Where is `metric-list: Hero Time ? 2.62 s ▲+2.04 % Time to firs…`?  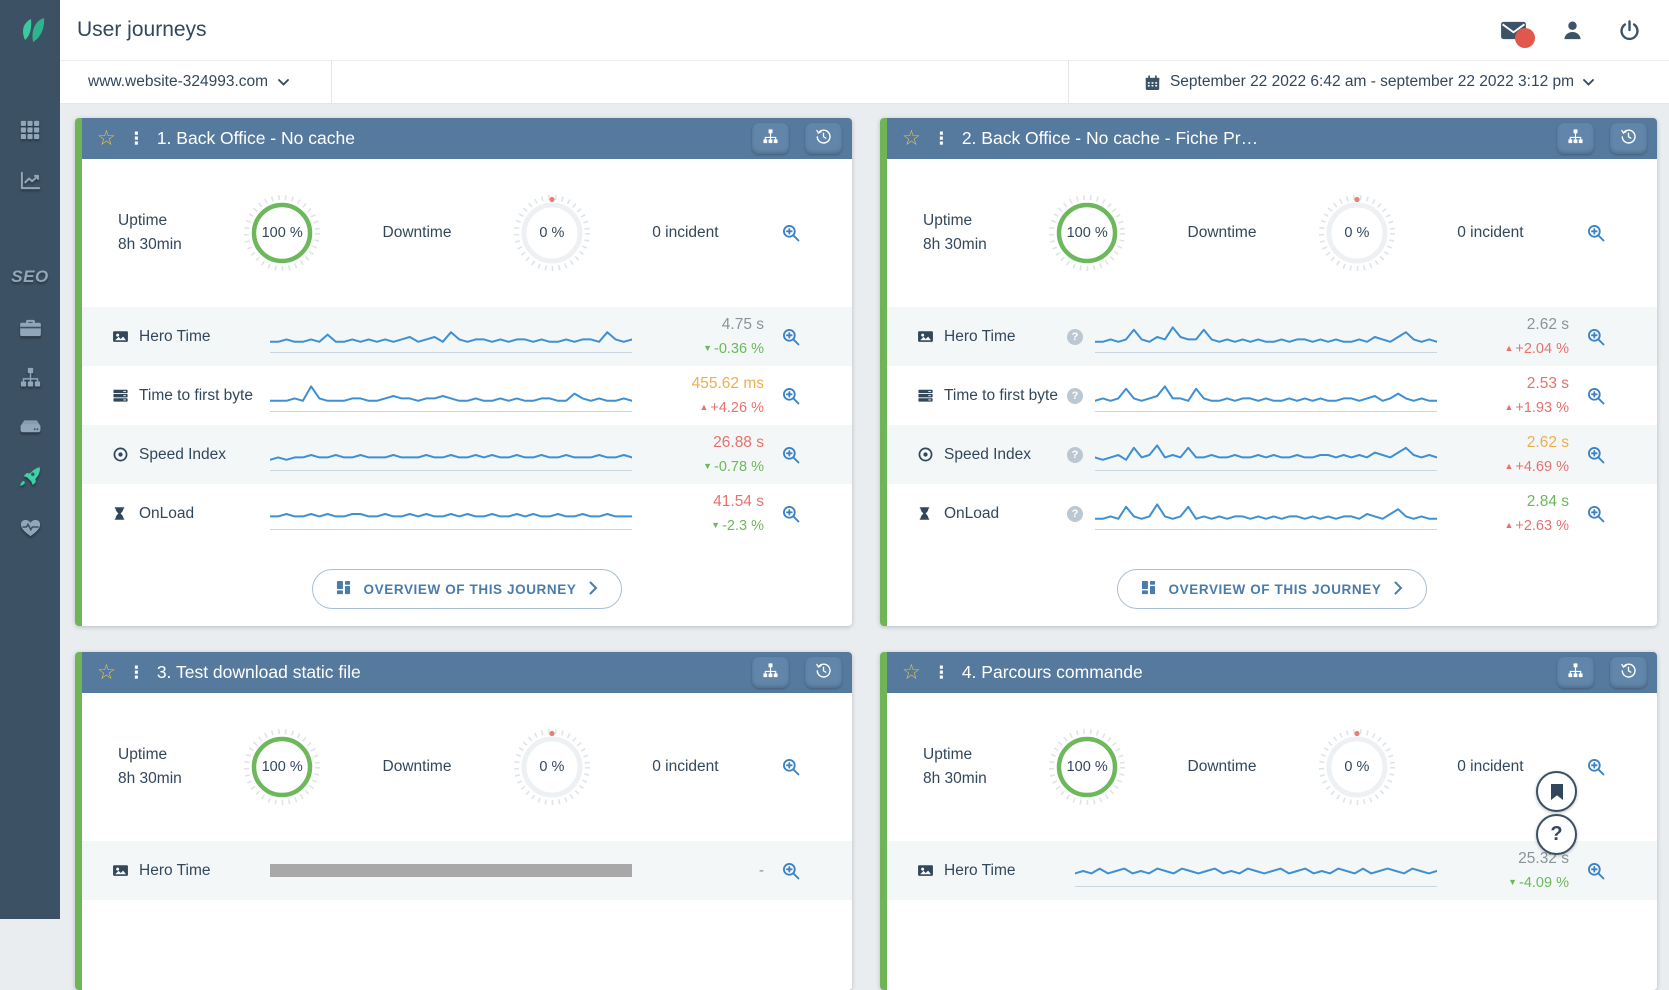
metric-list: Hero Time ? 2.62 s ▲+2.04 % Time to firs… is located at coordinates (1272, 425).